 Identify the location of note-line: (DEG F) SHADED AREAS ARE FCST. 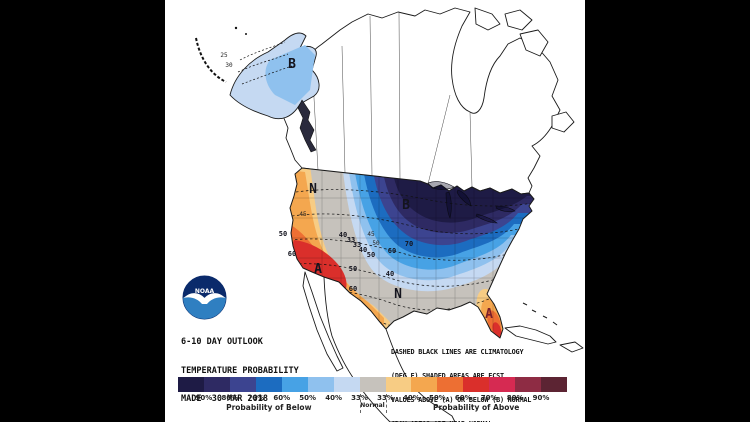
(447, 376).